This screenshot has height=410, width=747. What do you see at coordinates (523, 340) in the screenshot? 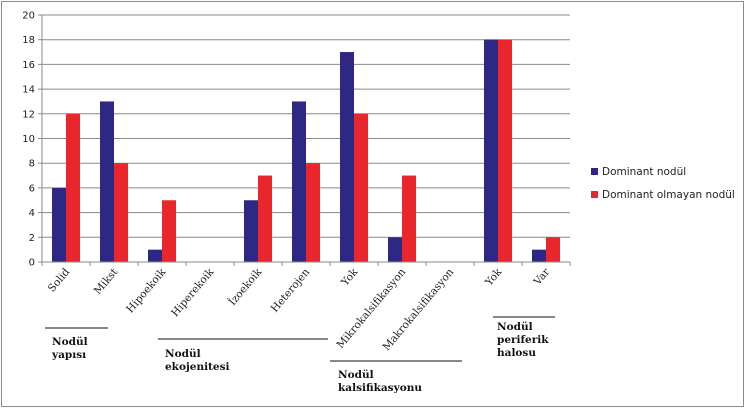
I see `group-label: periferik` at bounding box center [523, 340].